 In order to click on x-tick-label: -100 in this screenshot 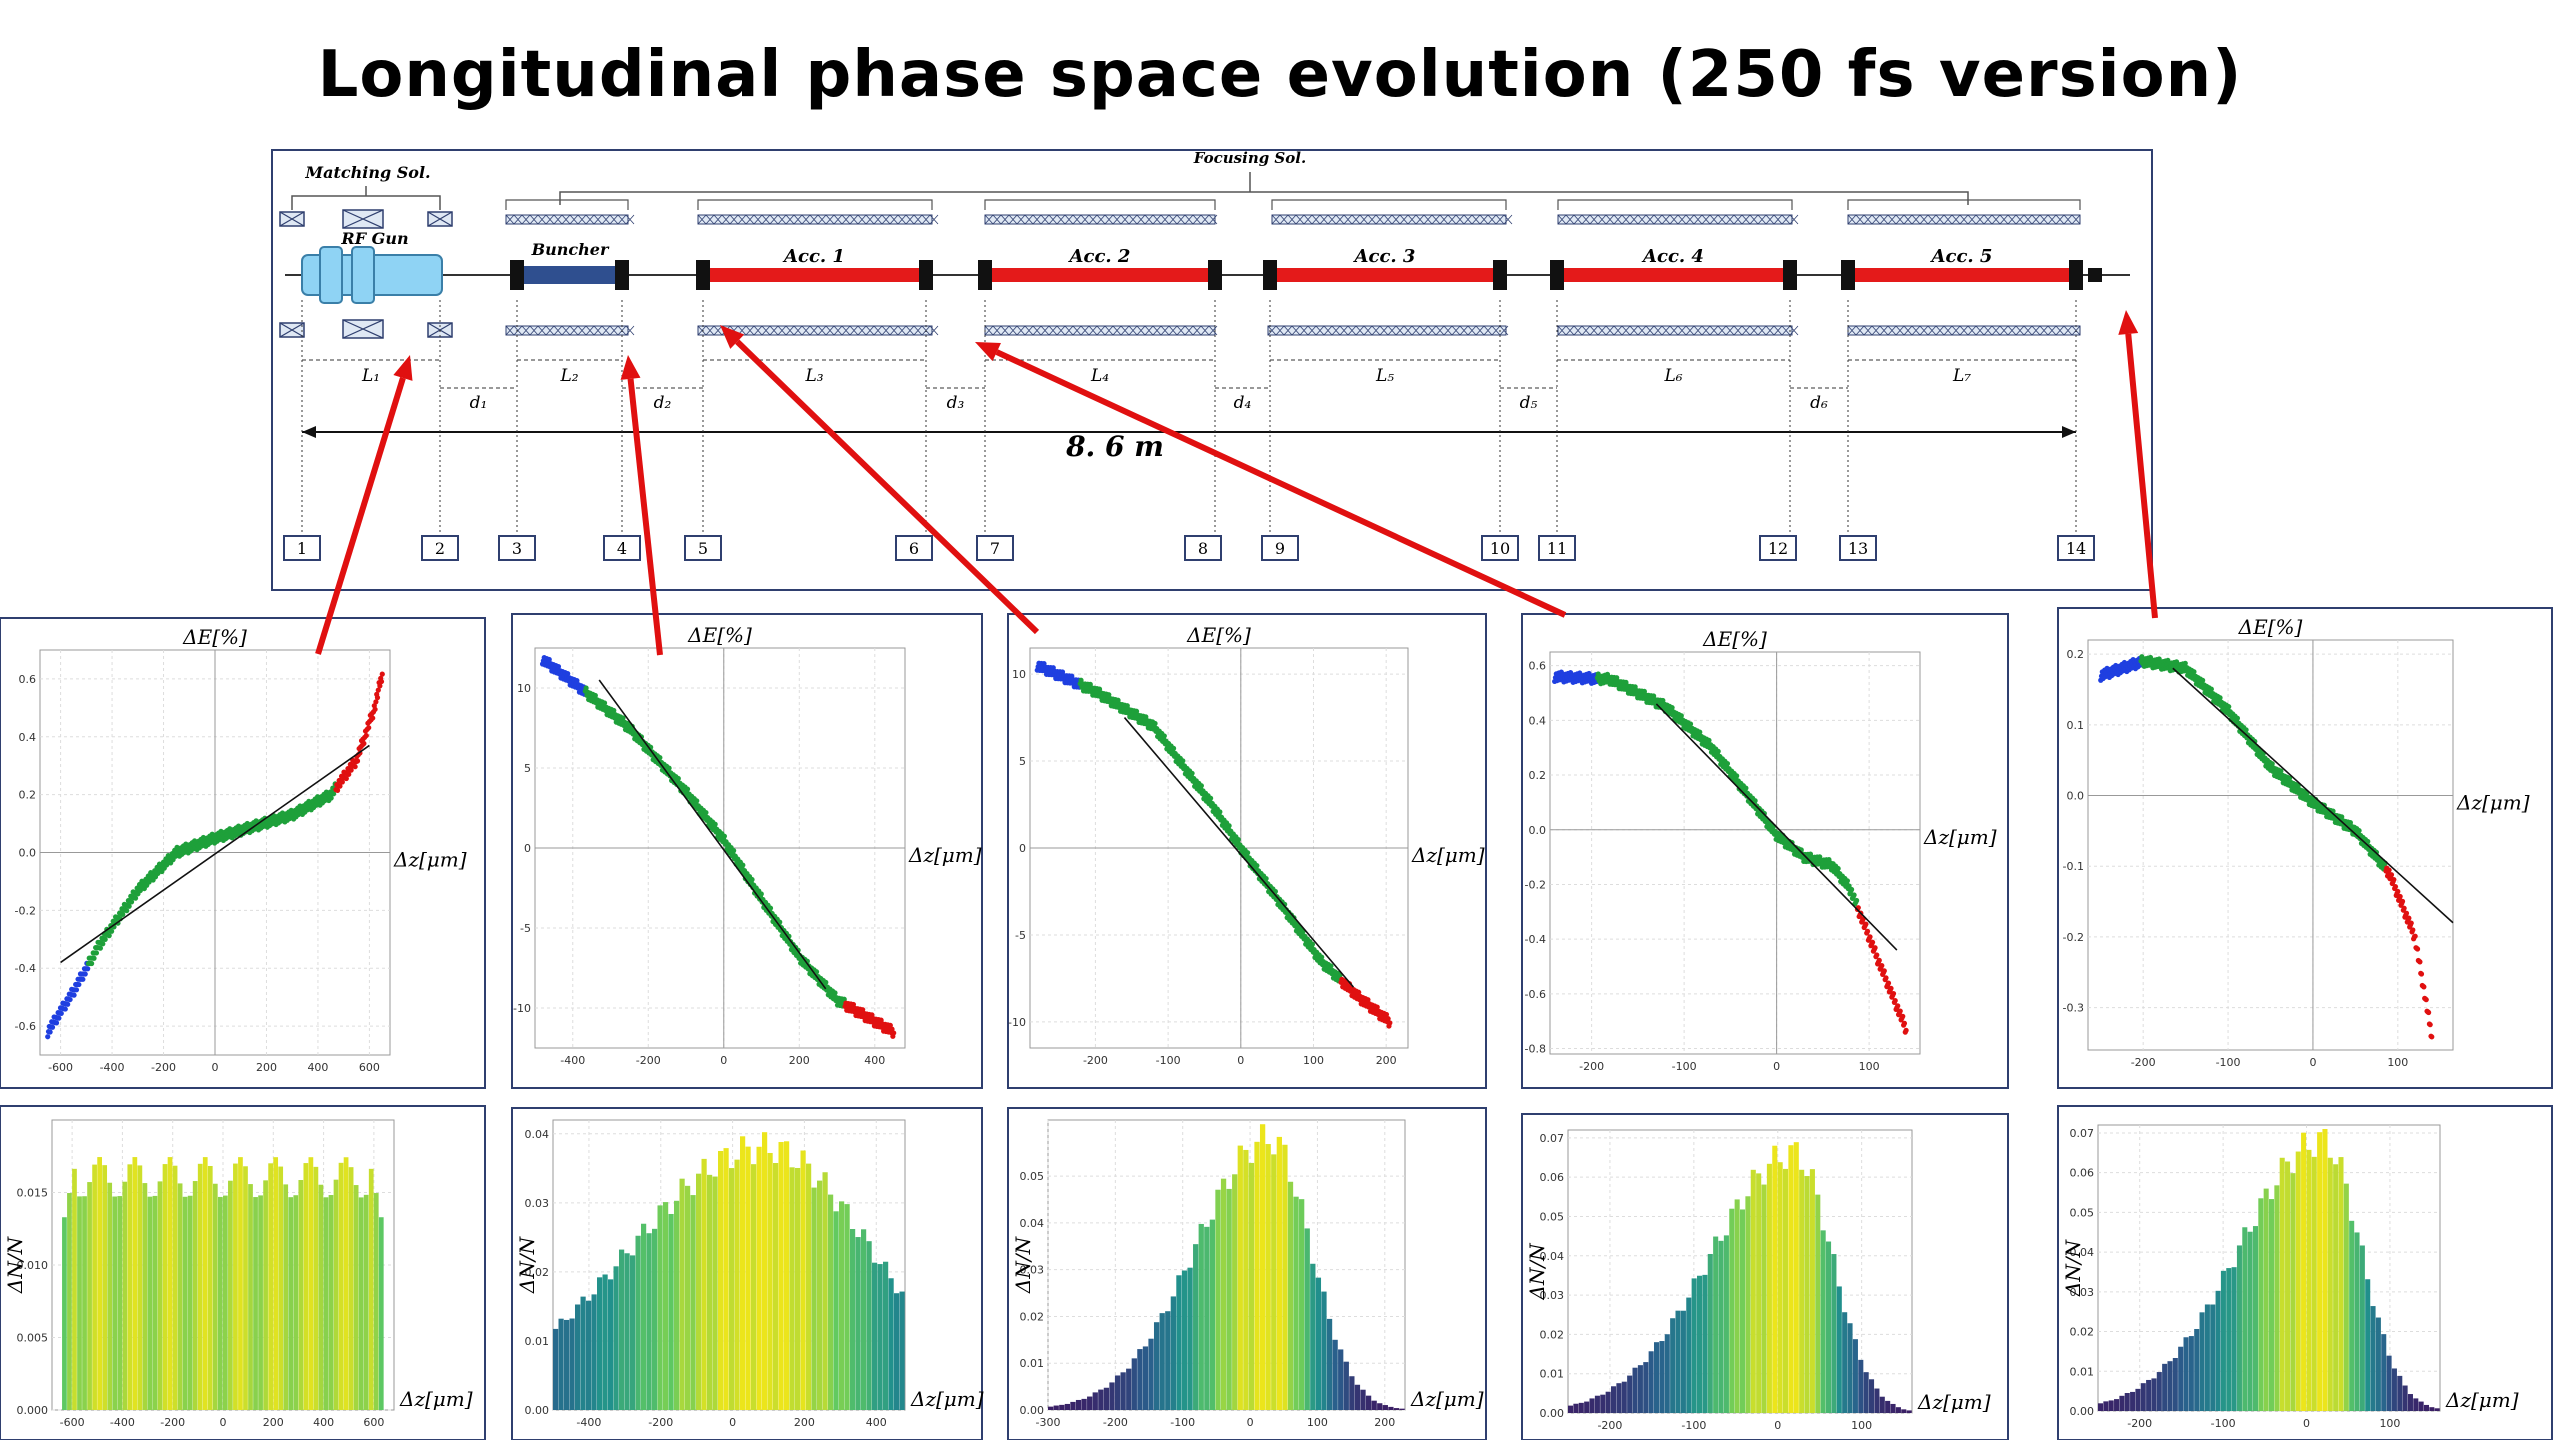, I will do `click(1182, 1422)`.